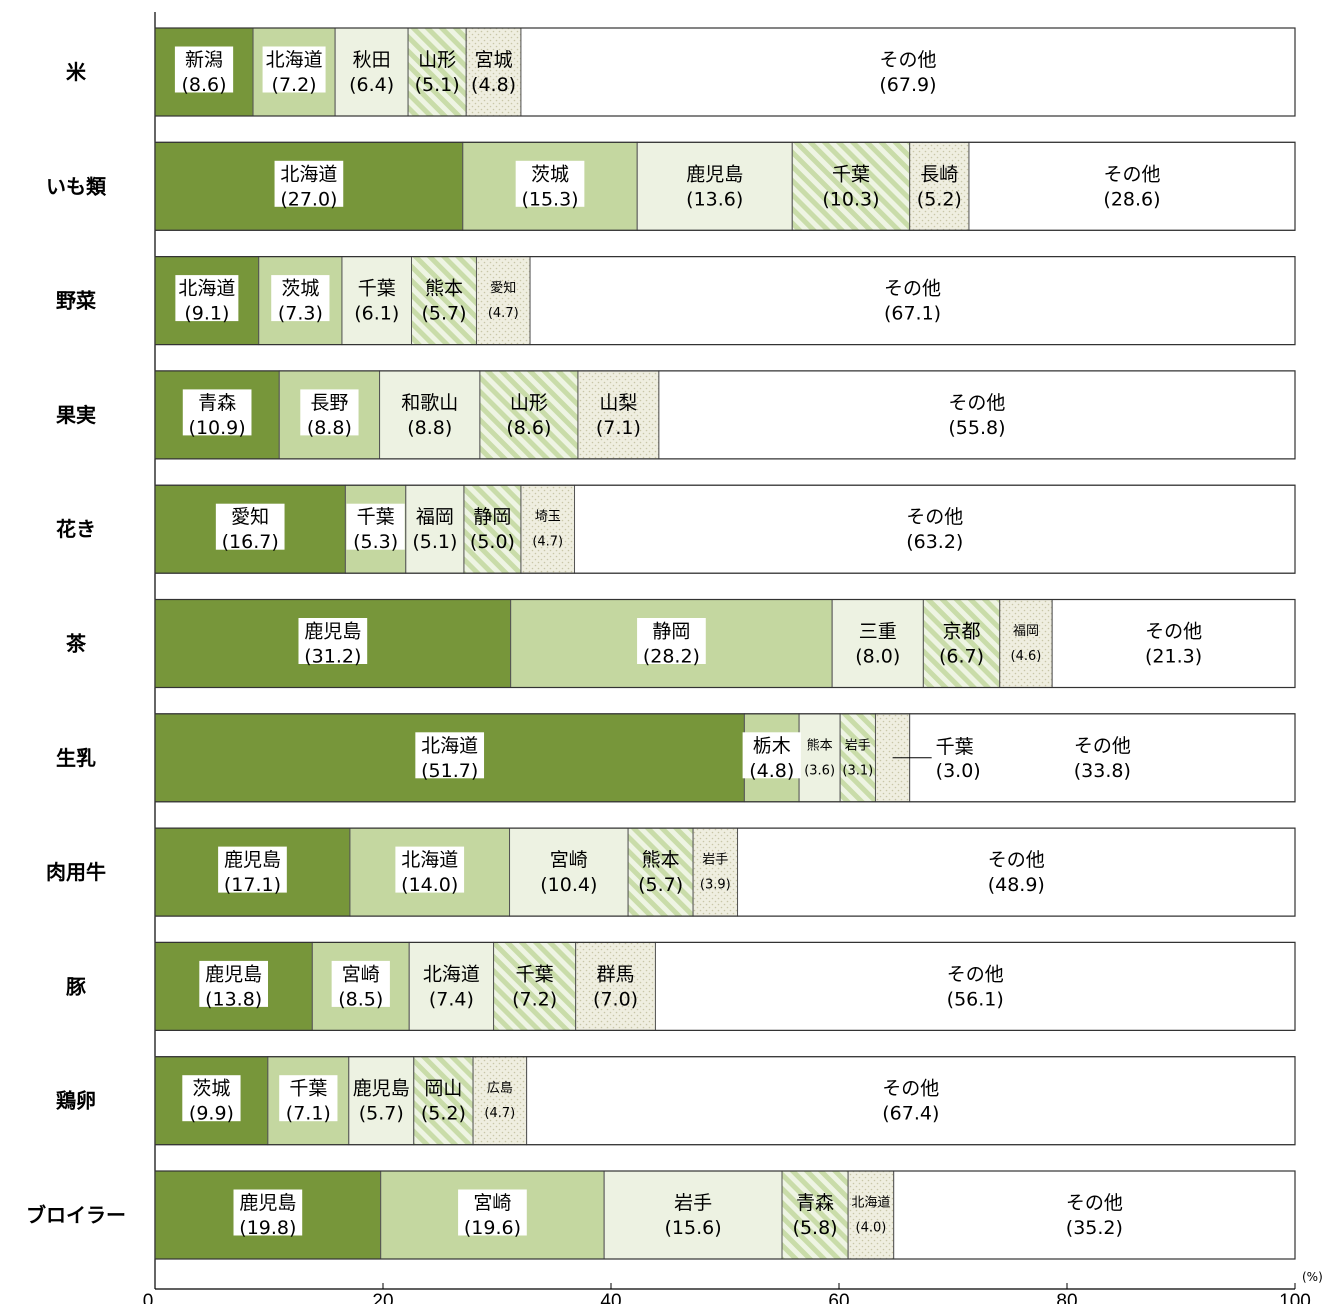 Image resolution: width=1336 pixels, height=1304 pixels. Describe the element at coordinates (857, 770) in the screenshot. I see `segment-value: (3.1)` at that location.